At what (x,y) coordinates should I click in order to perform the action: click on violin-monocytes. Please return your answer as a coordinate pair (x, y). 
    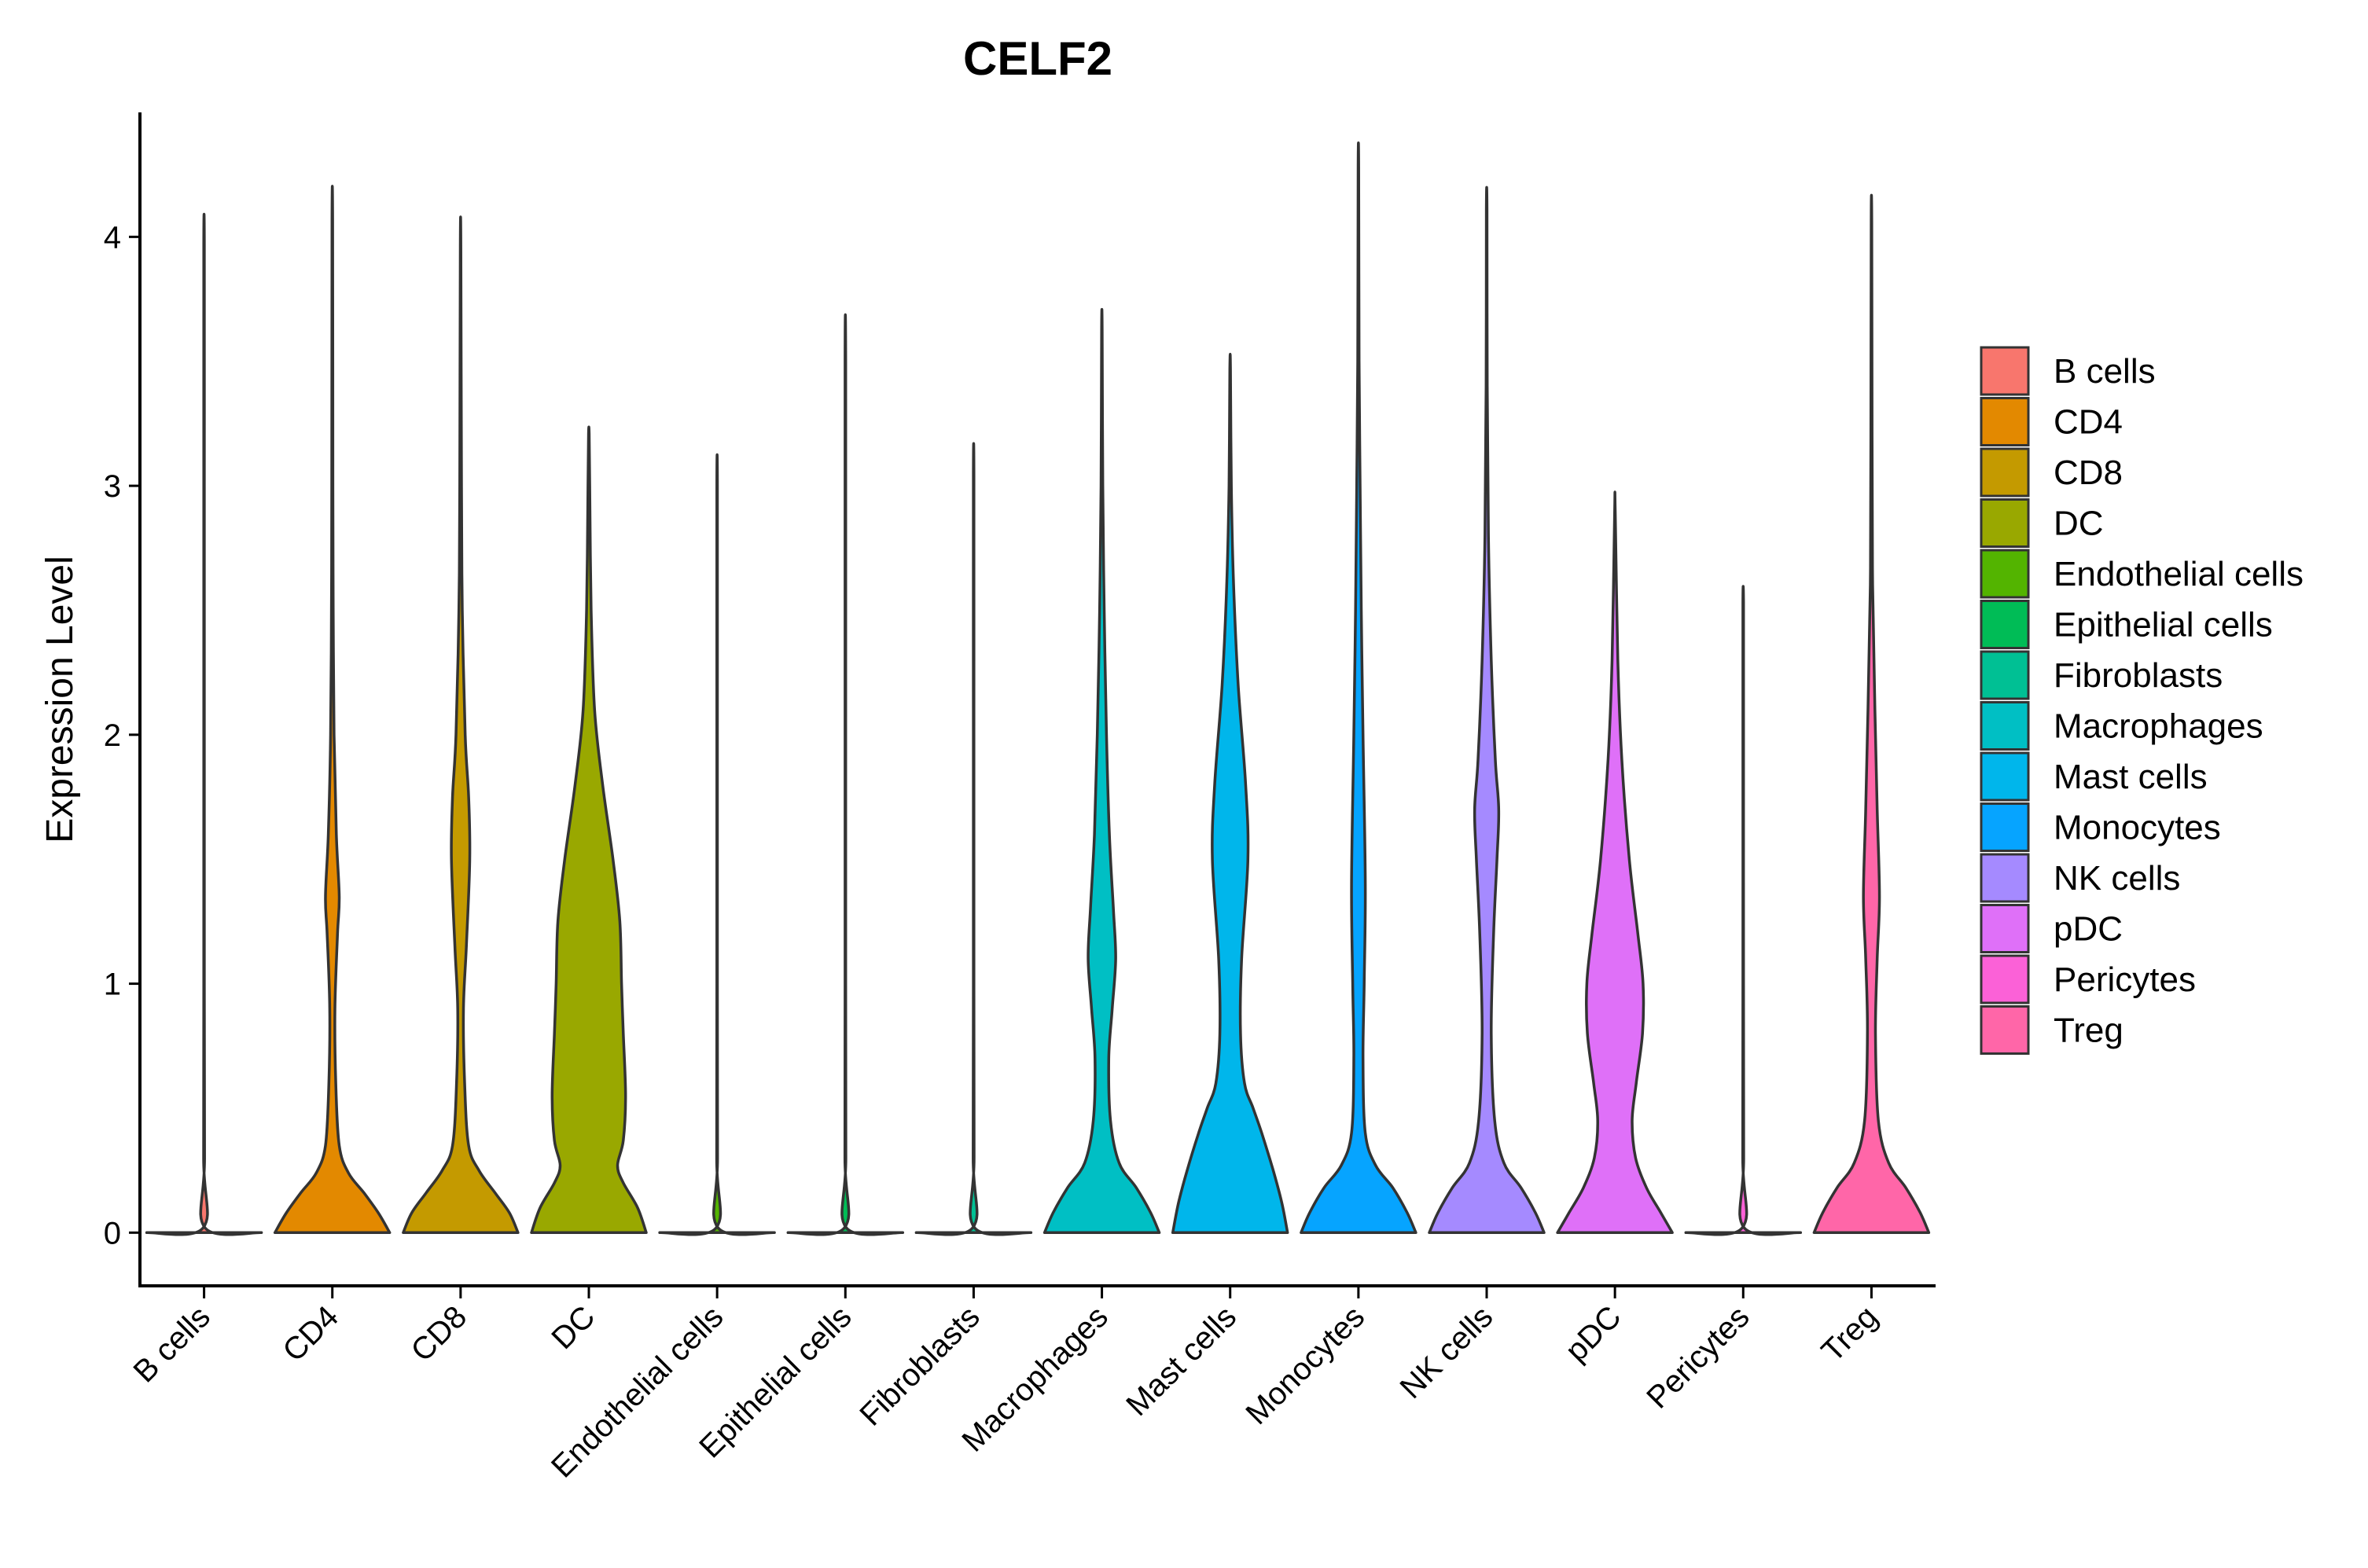
    Looking at the image, I should click on (1358, 688).